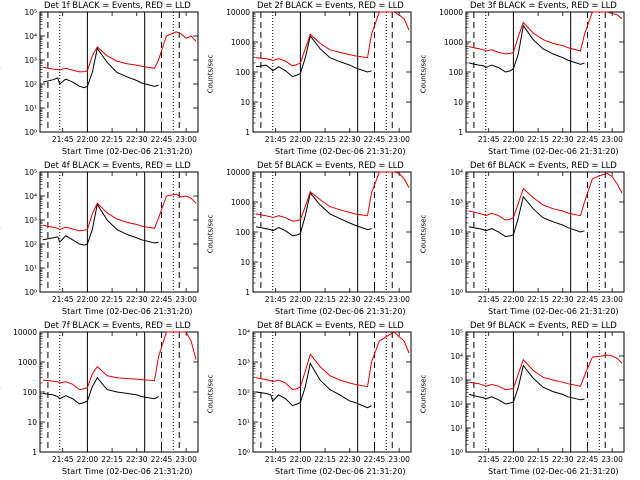 The height and width of the screenshot is (480, 640). What do you see at coordinates (30, 392) in the screenshot?
I see `y-tick-label: 100` at bounding box center [30, 392].